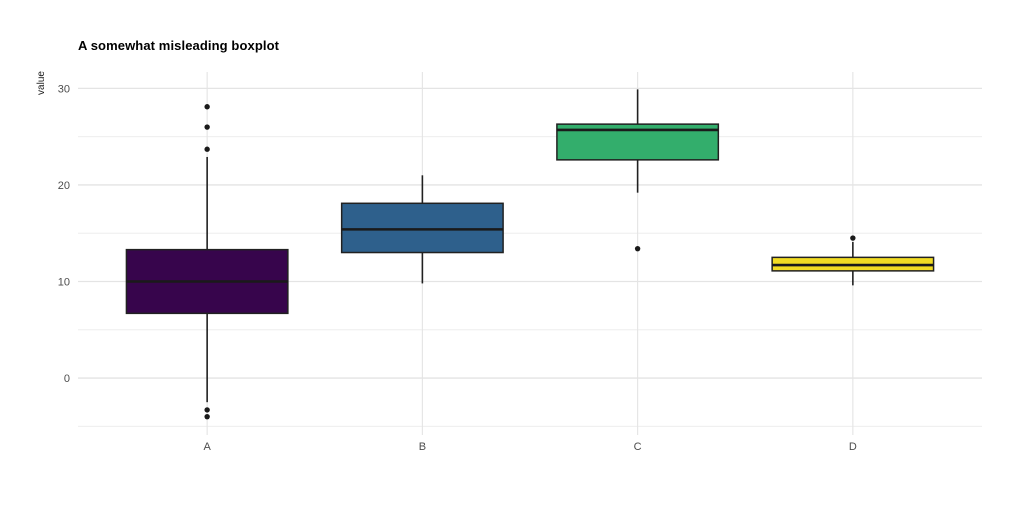 Image resolution: width=1024 pixels, height=512 pixels. I want to click on x-tick-label-C: C, so click(638, 447).